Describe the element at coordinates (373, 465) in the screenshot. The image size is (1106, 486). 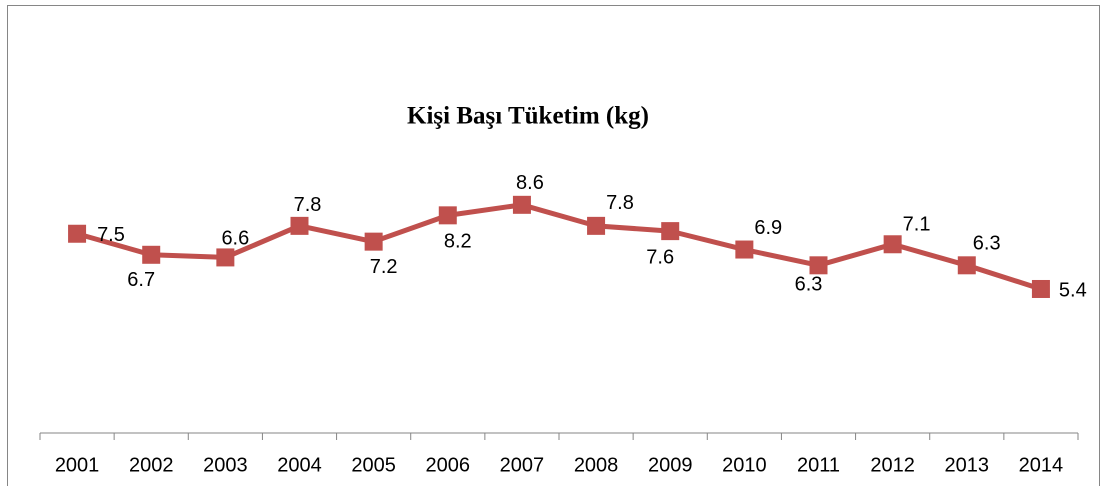
I see `x-tick-label: 2005` at that location.